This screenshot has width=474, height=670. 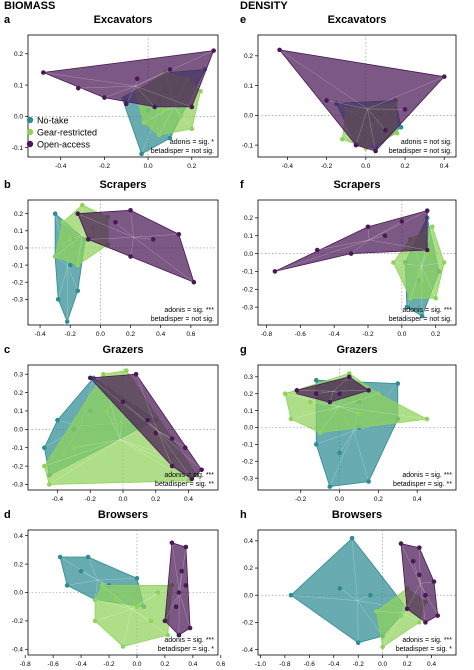 I want to click on x-tick-label: -0.8, so click(x=26, y=664).